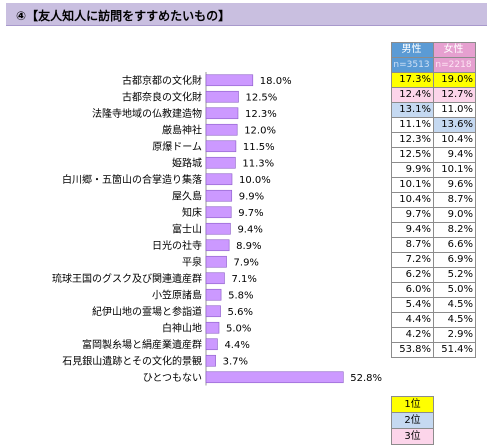 The width and height of the screenshot is (491, 445). Describe the element at coordinates (147, 311) in the screenshot. I see `category-label: 紀伊山地の霊場と参詣道` at that location.